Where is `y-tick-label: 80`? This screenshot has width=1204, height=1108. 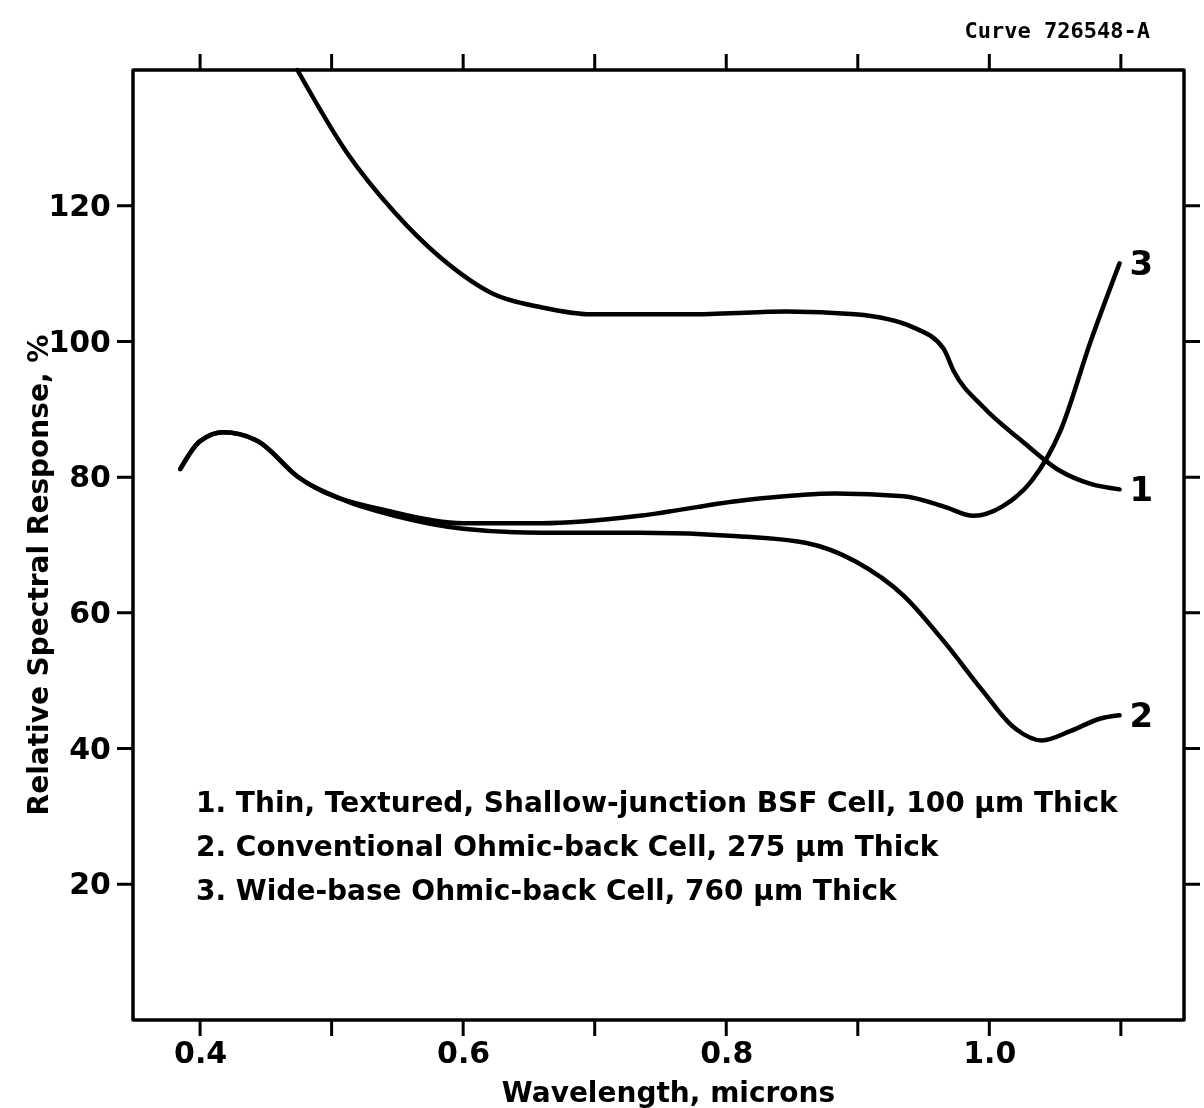 y-tick-label: 80 is located at coordinates (90, 477).